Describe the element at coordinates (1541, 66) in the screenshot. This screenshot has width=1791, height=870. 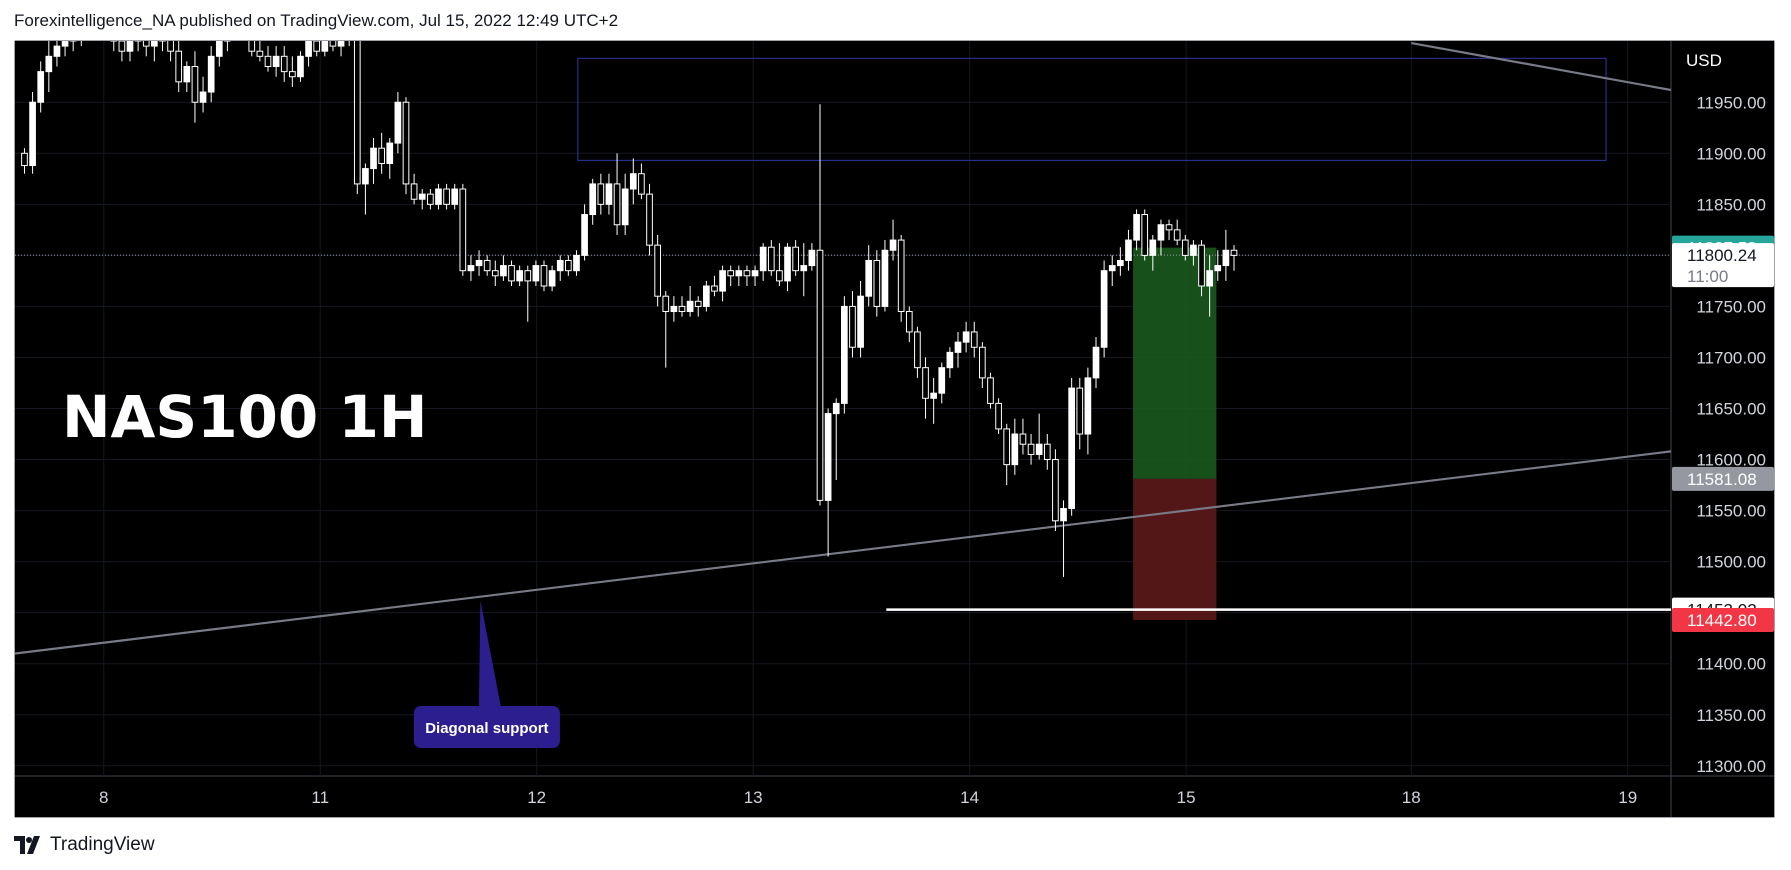
I see `upper-trend-line` at that location.